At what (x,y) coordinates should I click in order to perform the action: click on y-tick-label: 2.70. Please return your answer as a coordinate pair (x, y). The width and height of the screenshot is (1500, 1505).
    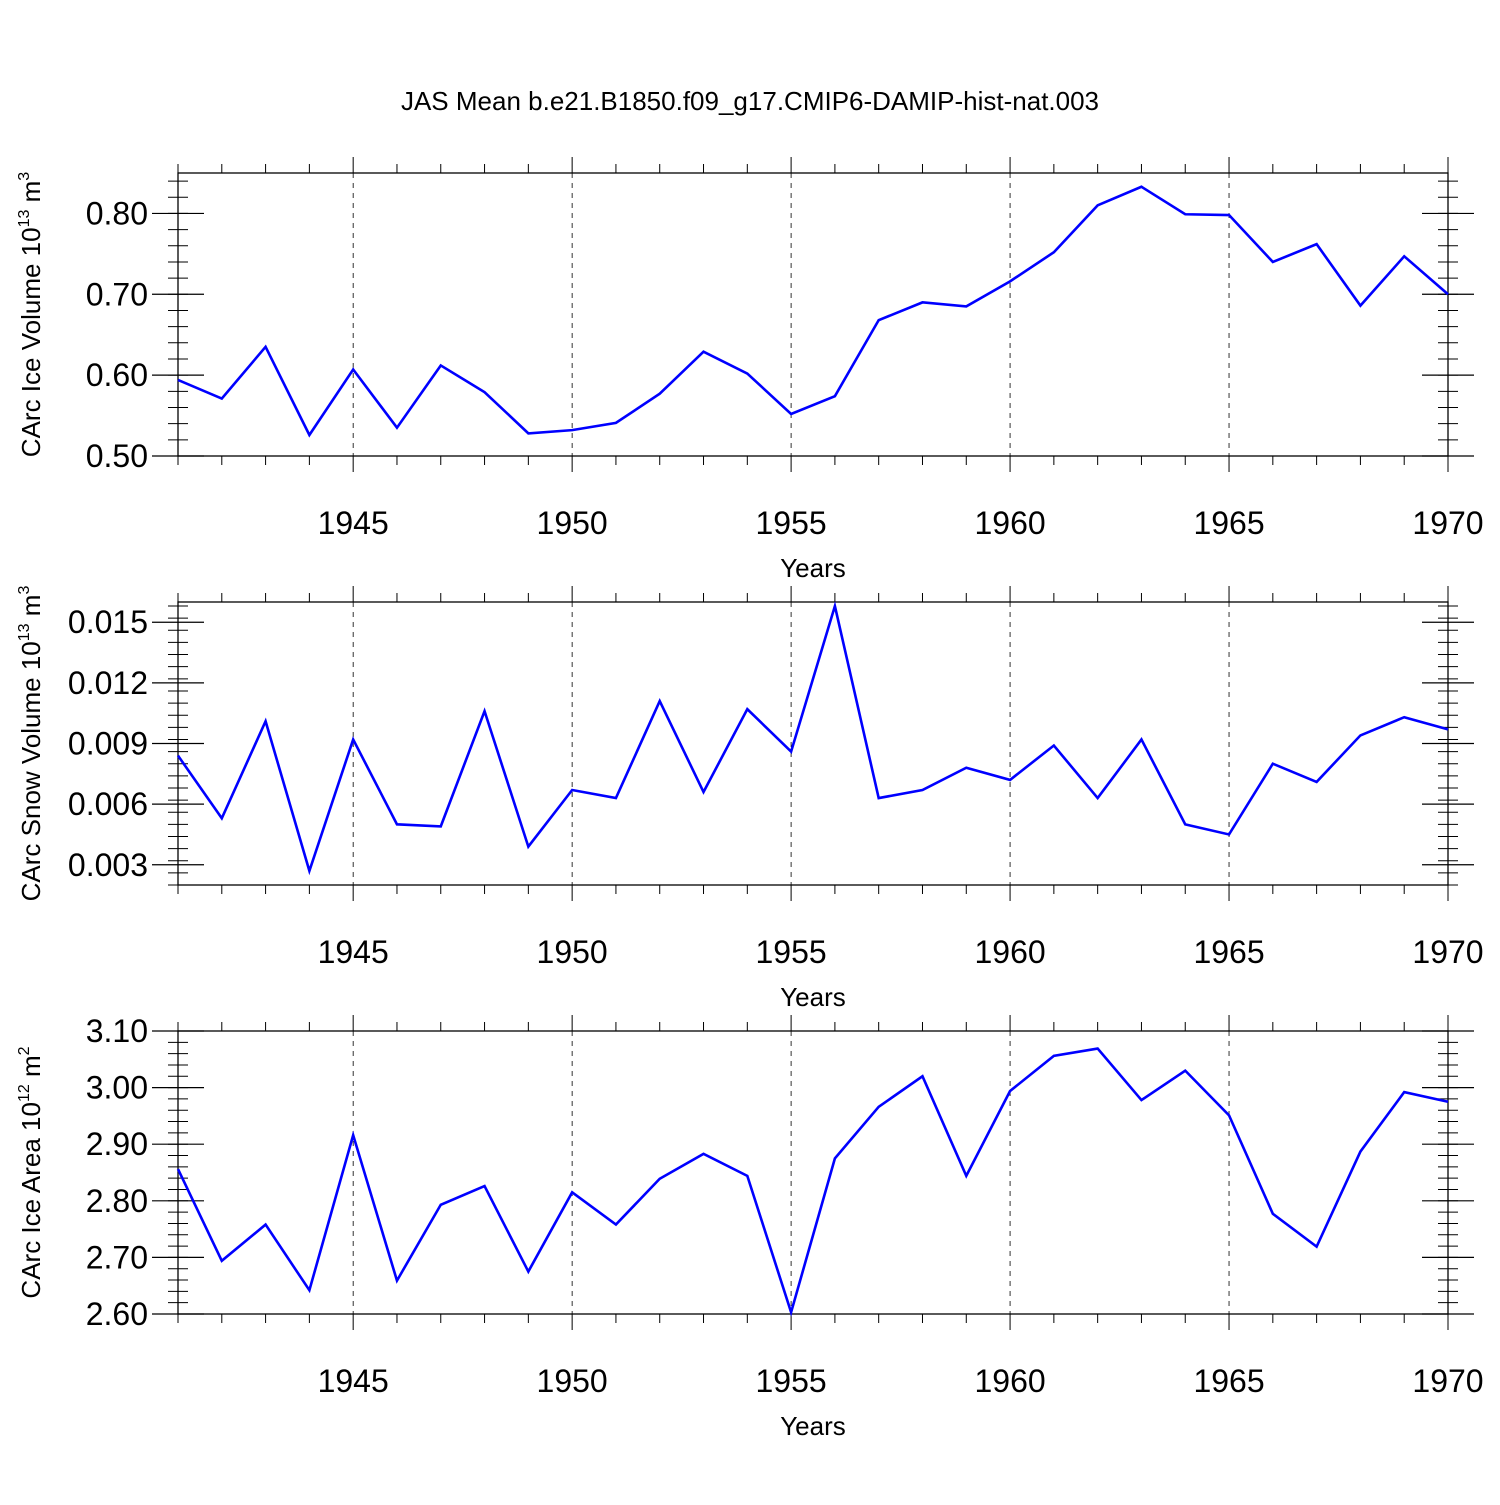
    Looking at the image, I should click on (117, 1257).